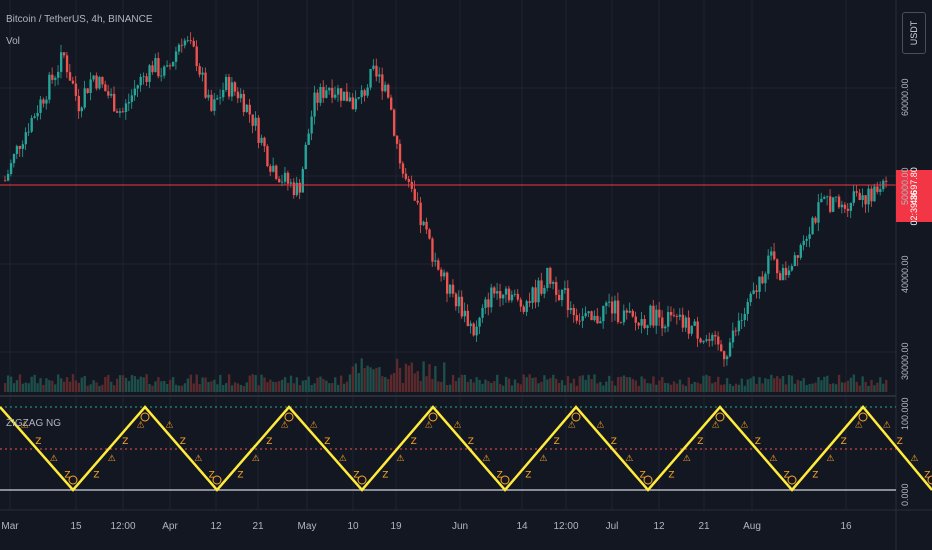 The image size is (932, 550). I want to click on last-price-badge: 48697.80 02:39:36, so click(914, 196).